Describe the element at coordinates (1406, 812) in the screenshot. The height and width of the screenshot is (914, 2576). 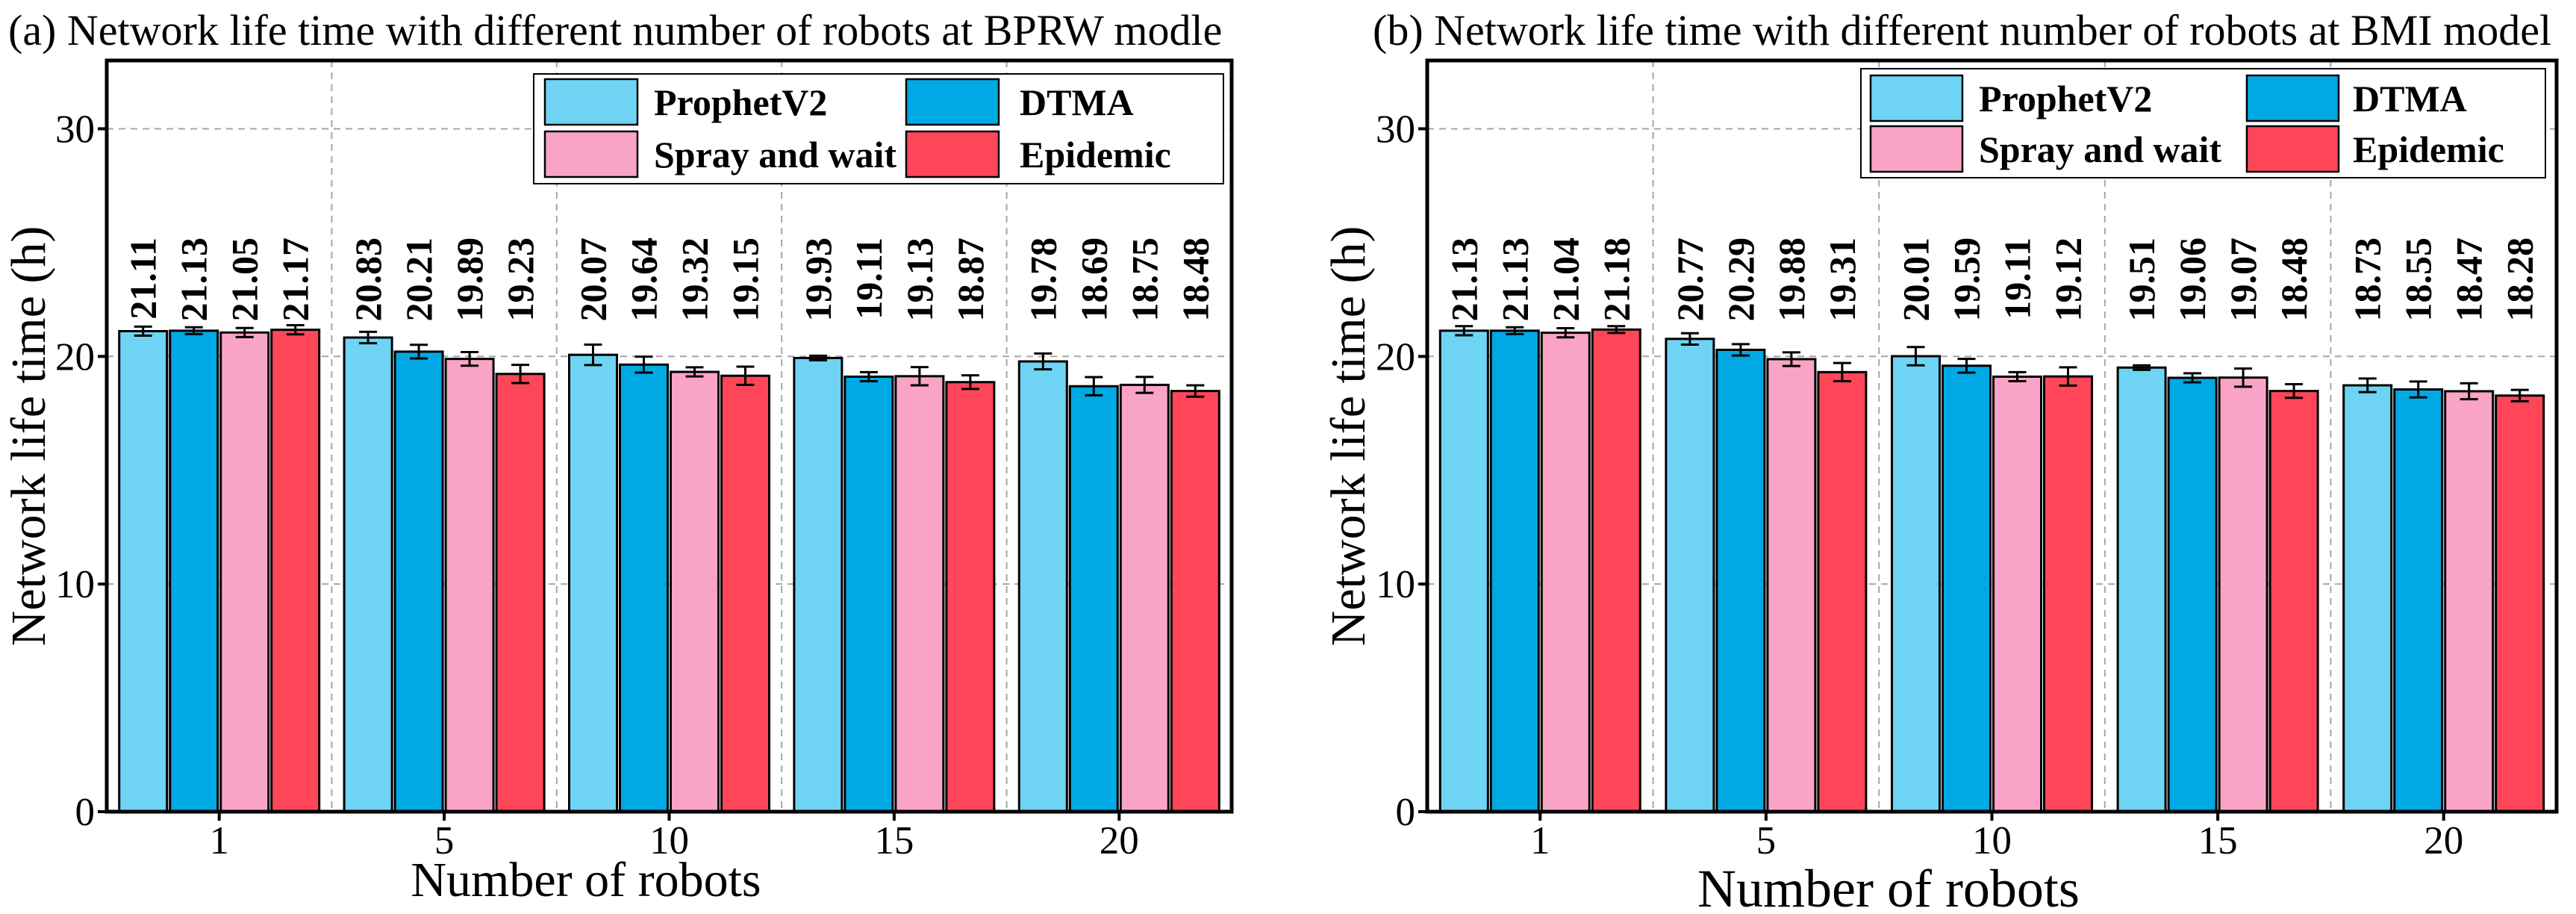
I see `y-tick-label-b-0: 0` at that location.